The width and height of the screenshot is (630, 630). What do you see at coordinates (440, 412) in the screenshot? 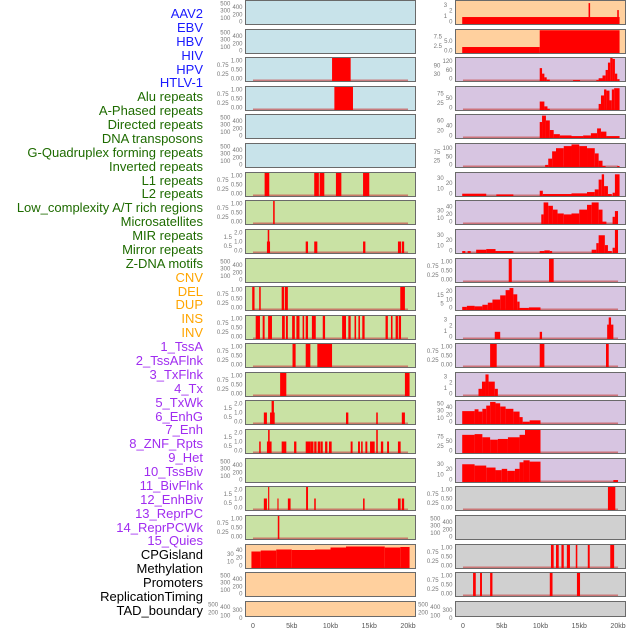
I see `y-tick-label: 30` at bounding box center [440, 412].